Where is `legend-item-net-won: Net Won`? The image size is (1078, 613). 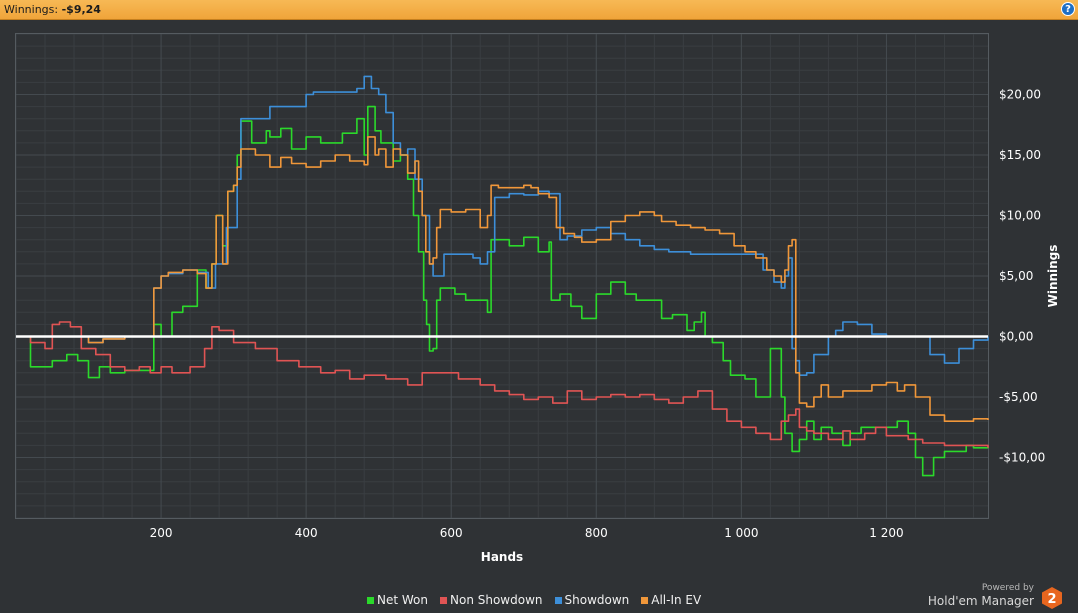
legend-item-net-won: Net Won is located at coordinates (397, 600).